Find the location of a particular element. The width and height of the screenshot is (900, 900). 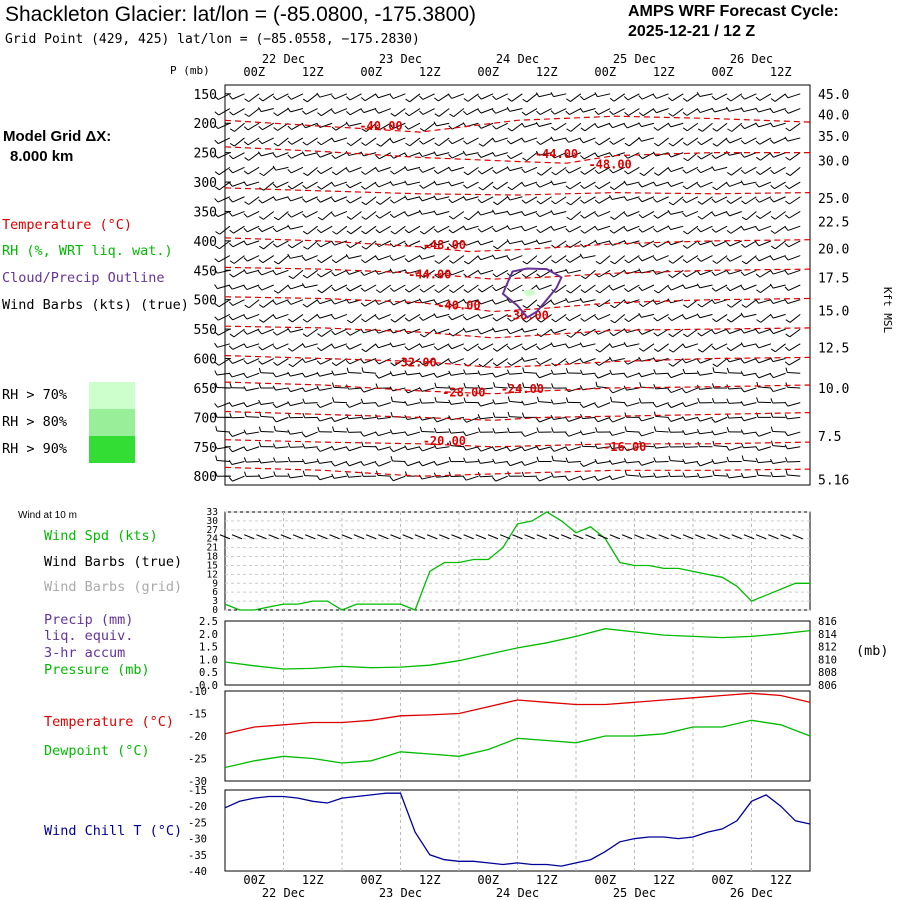

height-tick-label: 25.0 is located at coordinates (833, 199).